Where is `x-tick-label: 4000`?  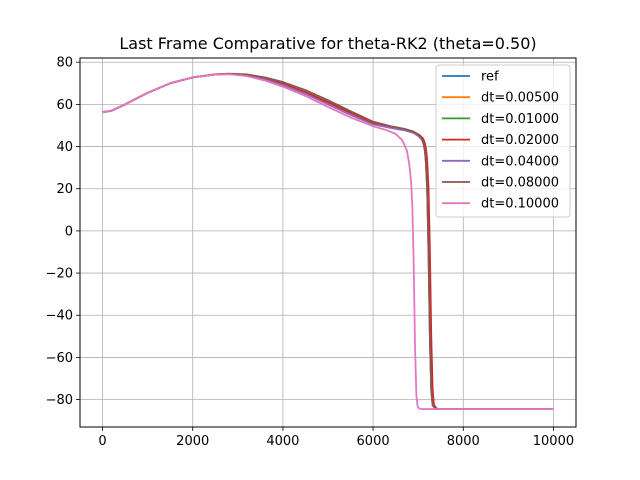 x-tick-label: 4000 is located at coordinates (282, 441).